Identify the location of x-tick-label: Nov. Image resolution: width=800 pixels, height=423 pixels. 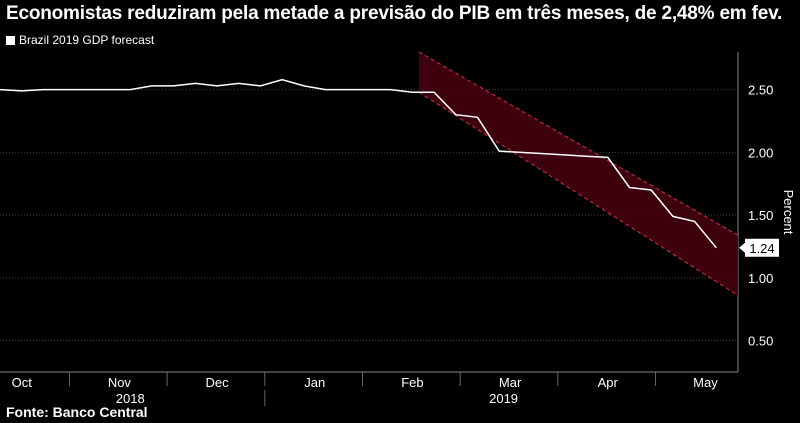
(120, 382).